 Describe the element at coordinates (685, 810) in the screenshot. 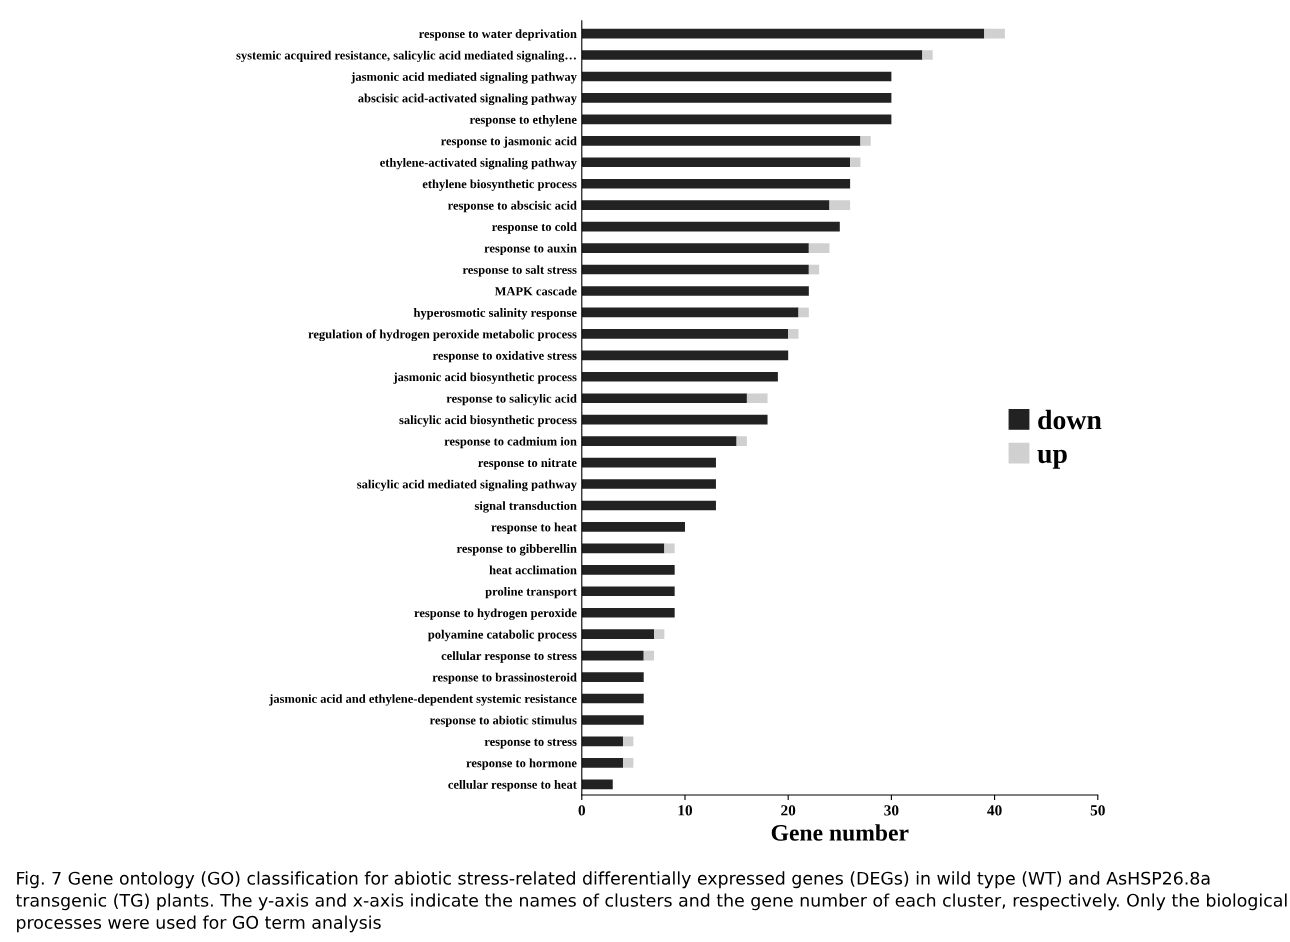

I see `x-tick-label: 10` at that location.